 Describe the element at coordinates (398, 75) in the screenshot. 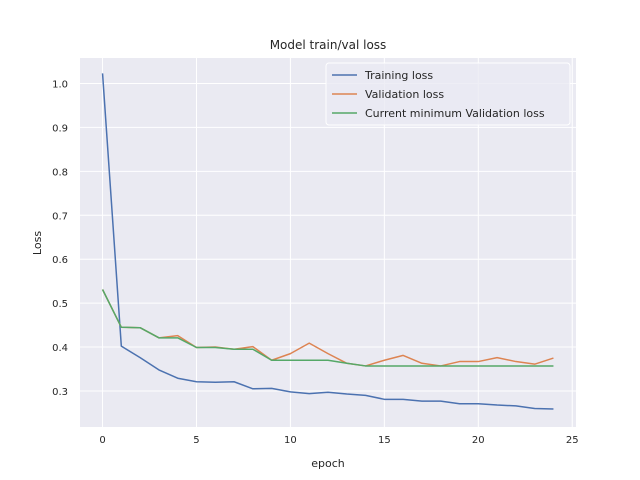

I see `legend-label: Training loss` at that location.